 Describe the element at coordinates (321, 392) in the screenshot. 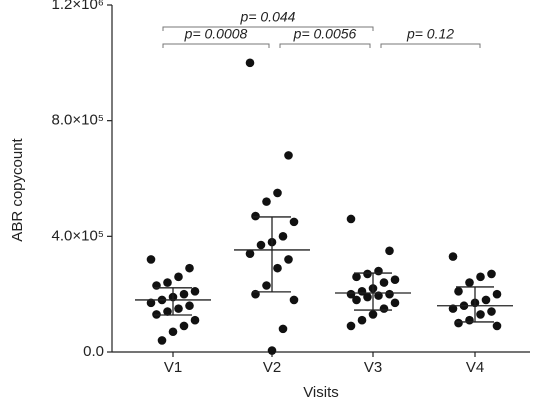

I see `x-axis-title: Visits` at that location.